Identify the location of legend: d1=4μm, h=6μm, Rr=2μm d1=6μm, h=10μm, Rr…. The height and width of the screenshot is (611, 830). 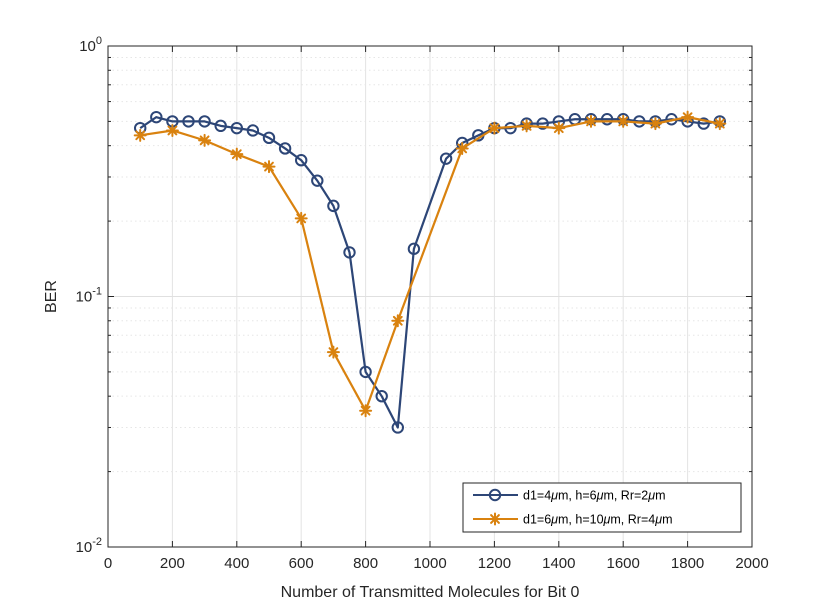
(602, 507).